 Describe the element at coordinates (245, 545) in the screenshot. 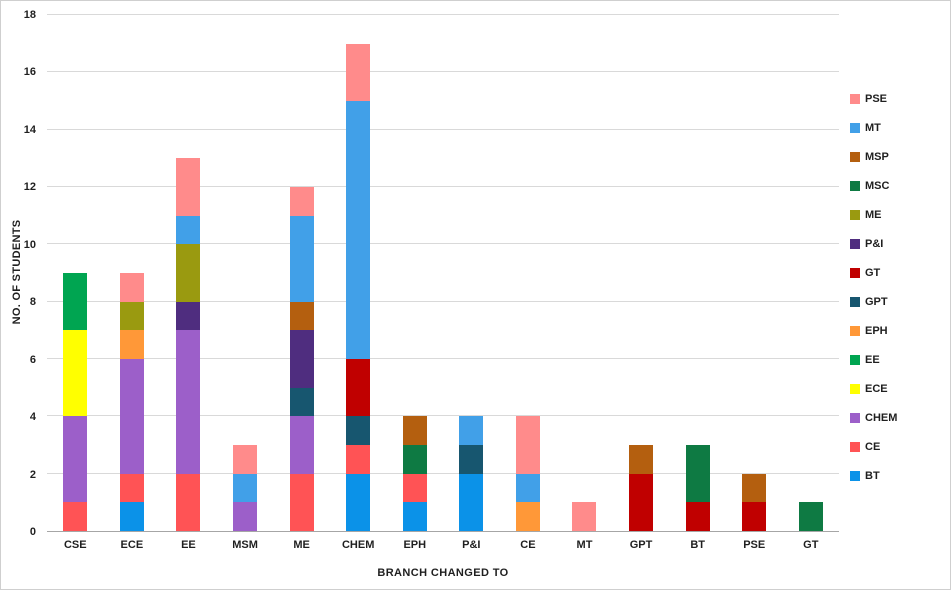

I see `x-tick-label: MSM` at that location.